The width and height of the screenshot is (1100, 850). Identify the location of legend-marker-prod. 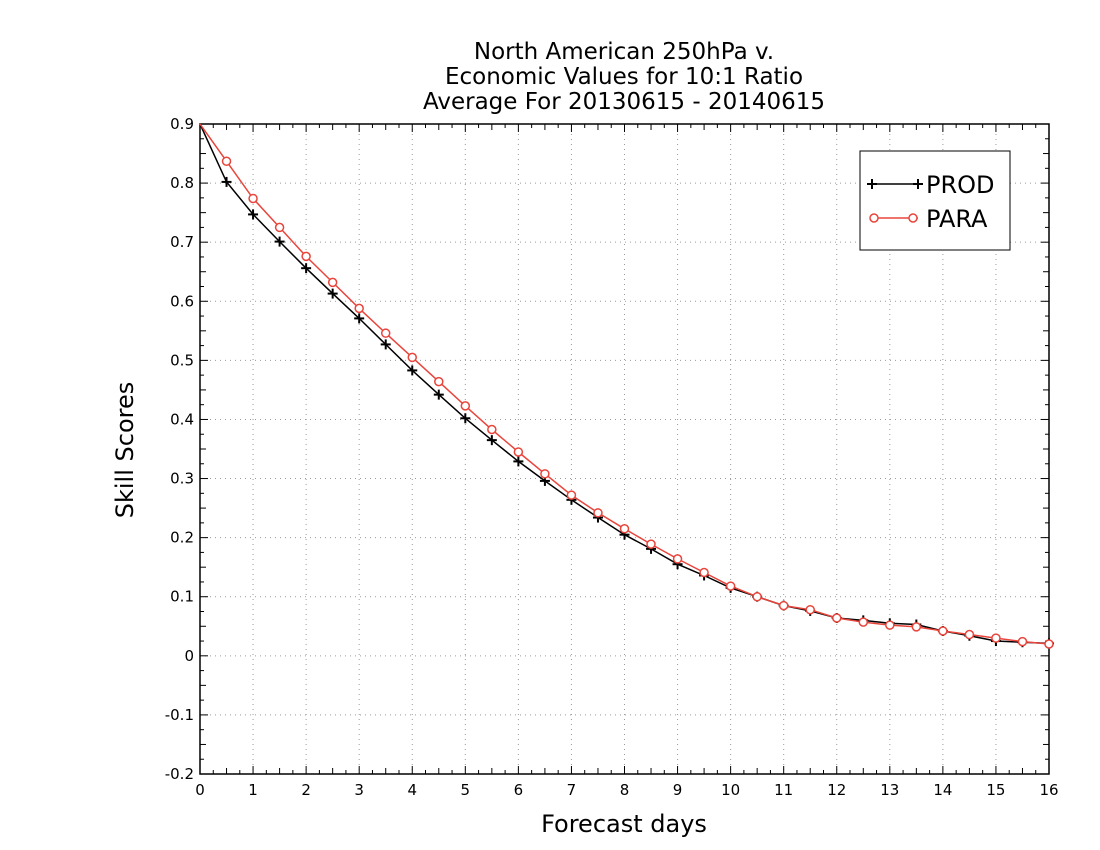
(895, 184).